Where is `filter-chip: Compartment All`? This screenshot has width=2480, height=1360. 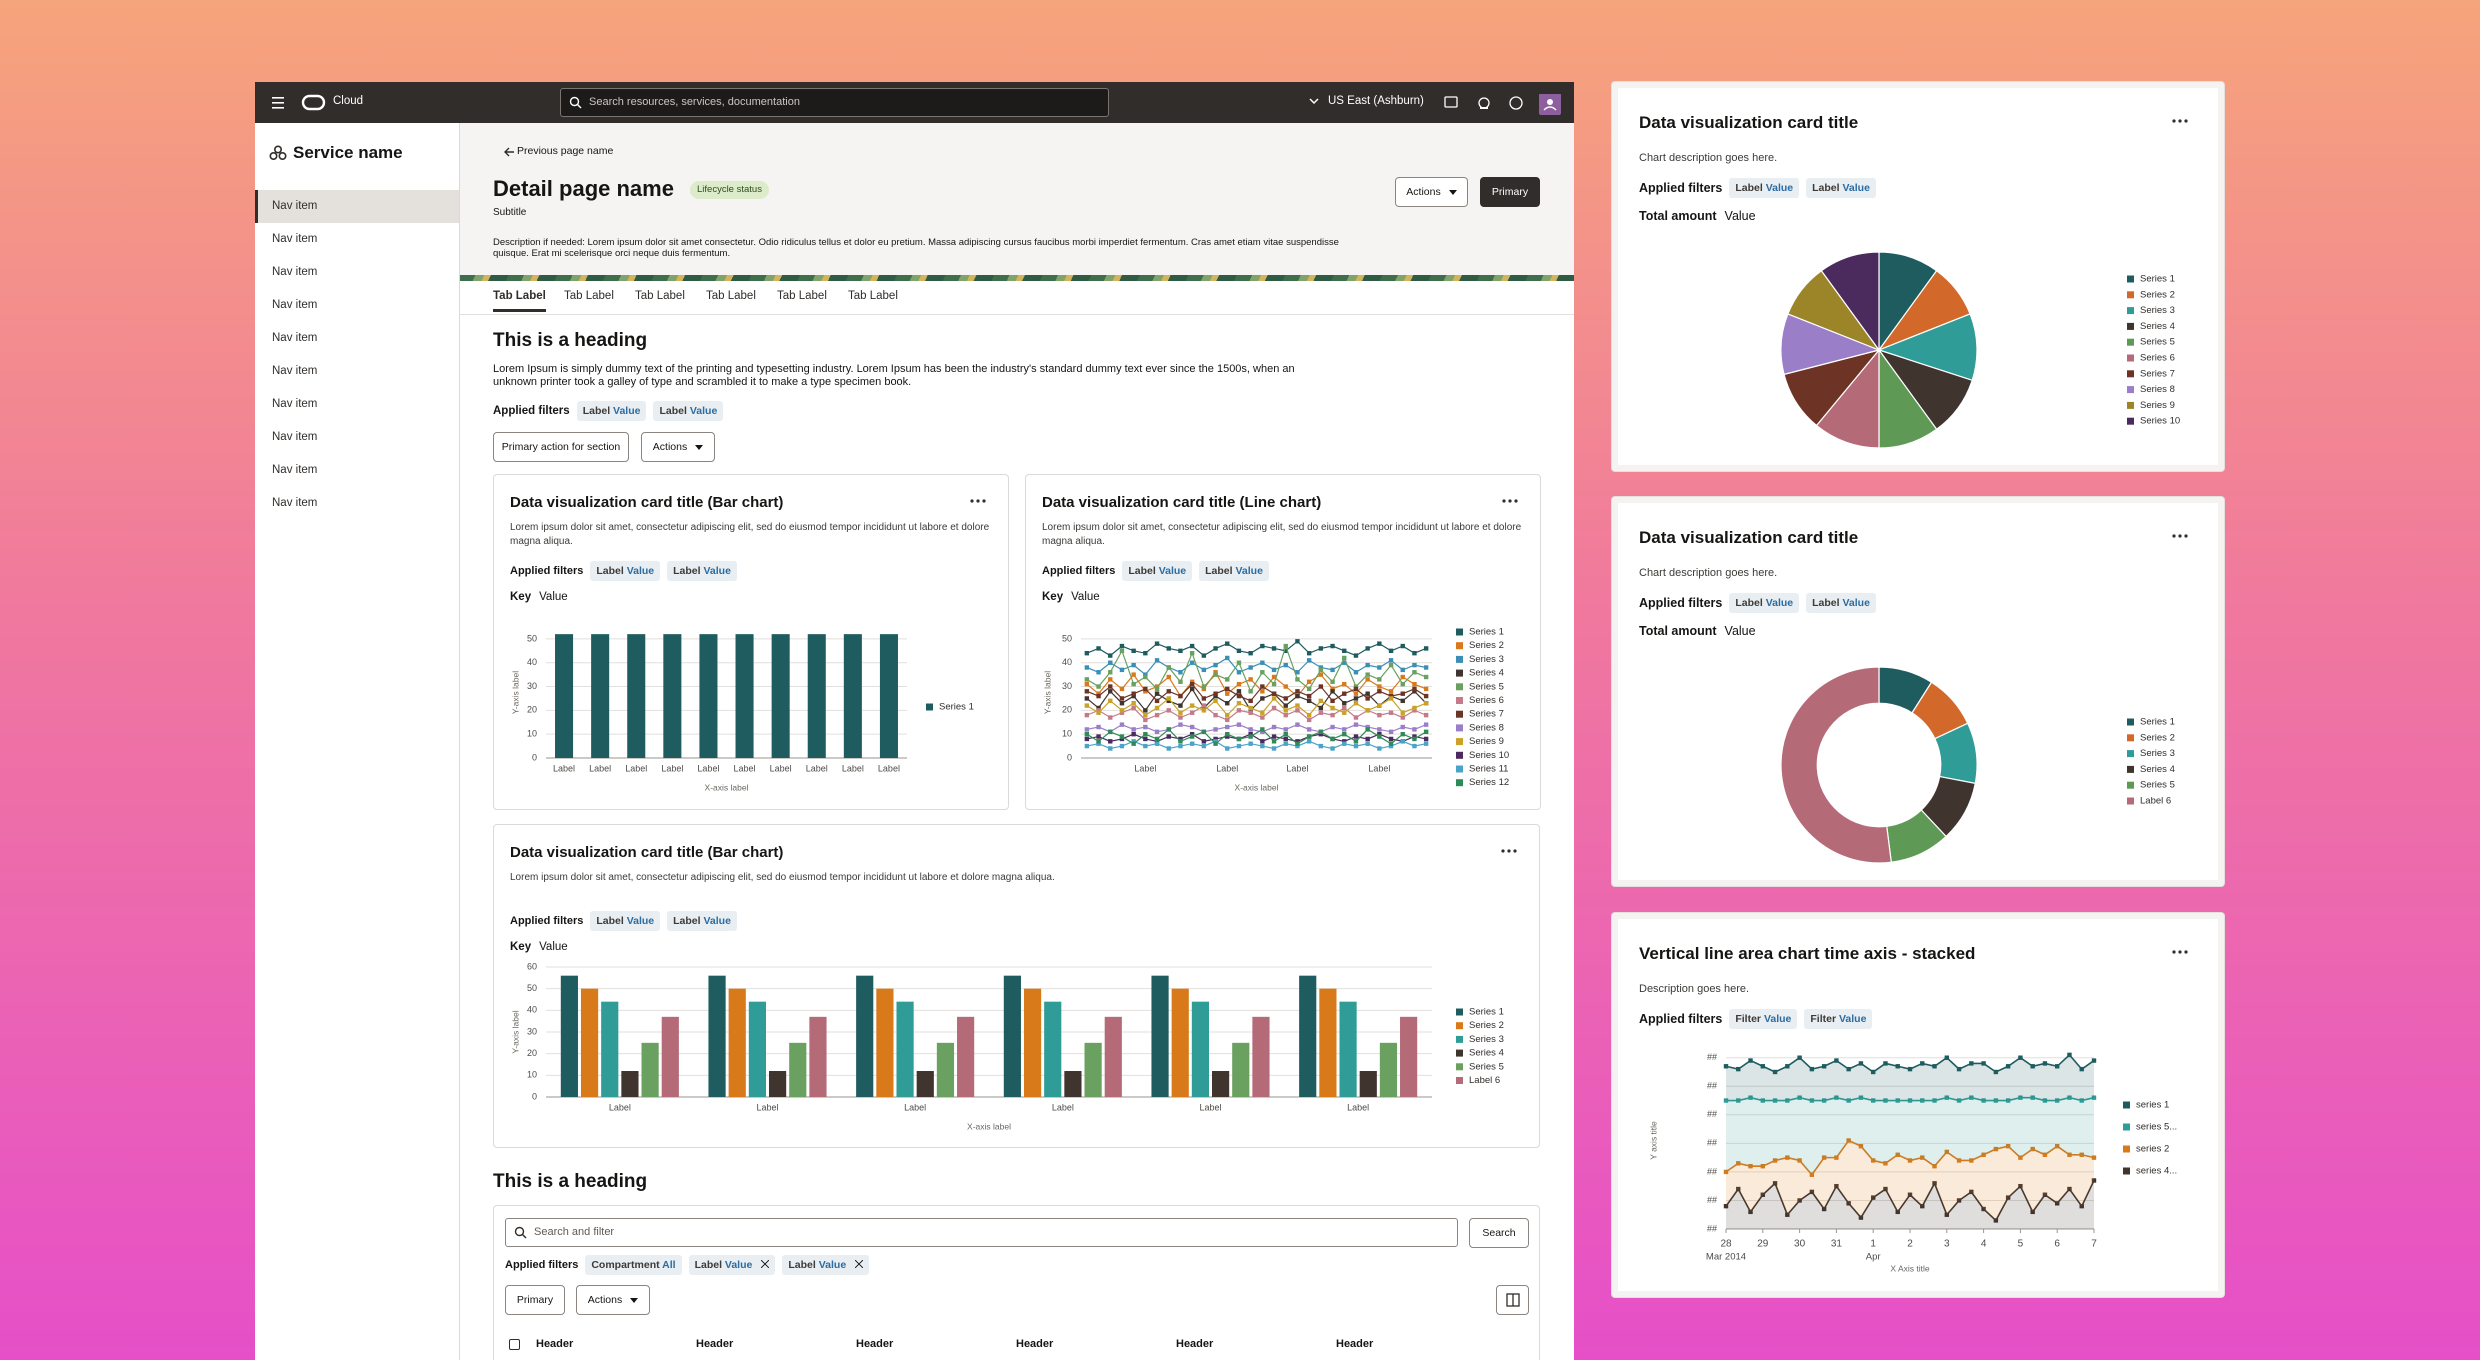 filter-chip: Compartment All is located at coordinates (633, 1265).